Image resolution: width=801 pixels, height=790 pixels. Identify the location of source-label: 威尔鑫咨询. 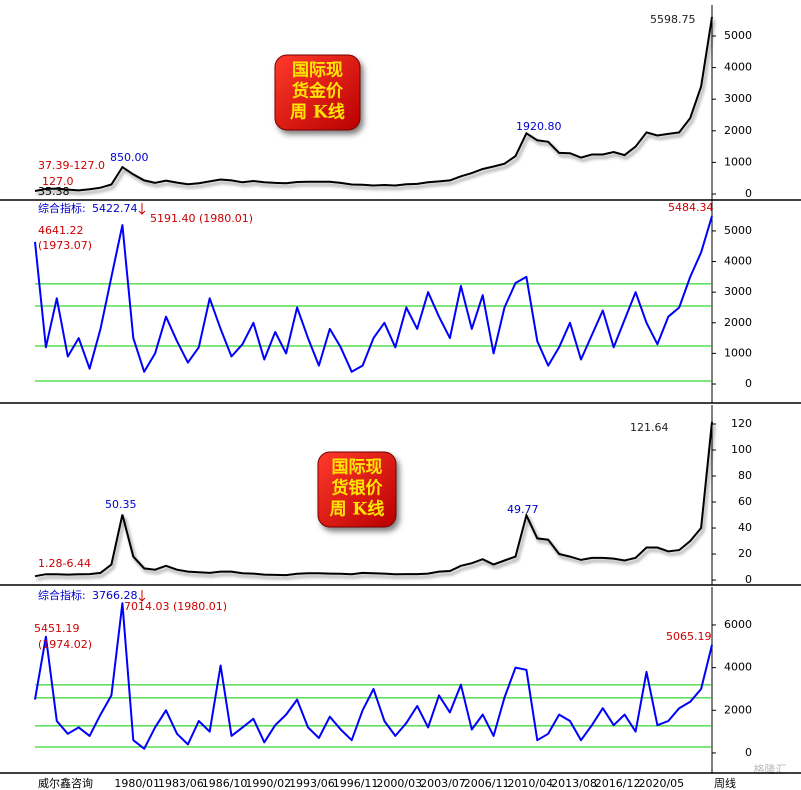
(65, 783).